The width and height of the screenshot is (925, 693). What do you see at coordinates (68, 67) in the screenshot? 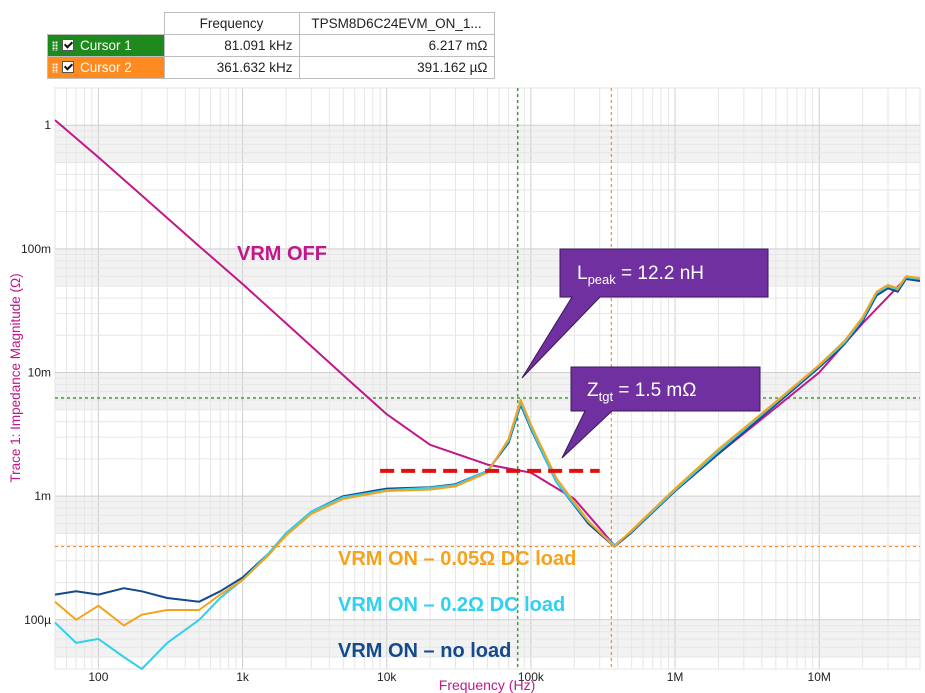
I see `cursor-2-checkbox` at bounding box center [68, 67].